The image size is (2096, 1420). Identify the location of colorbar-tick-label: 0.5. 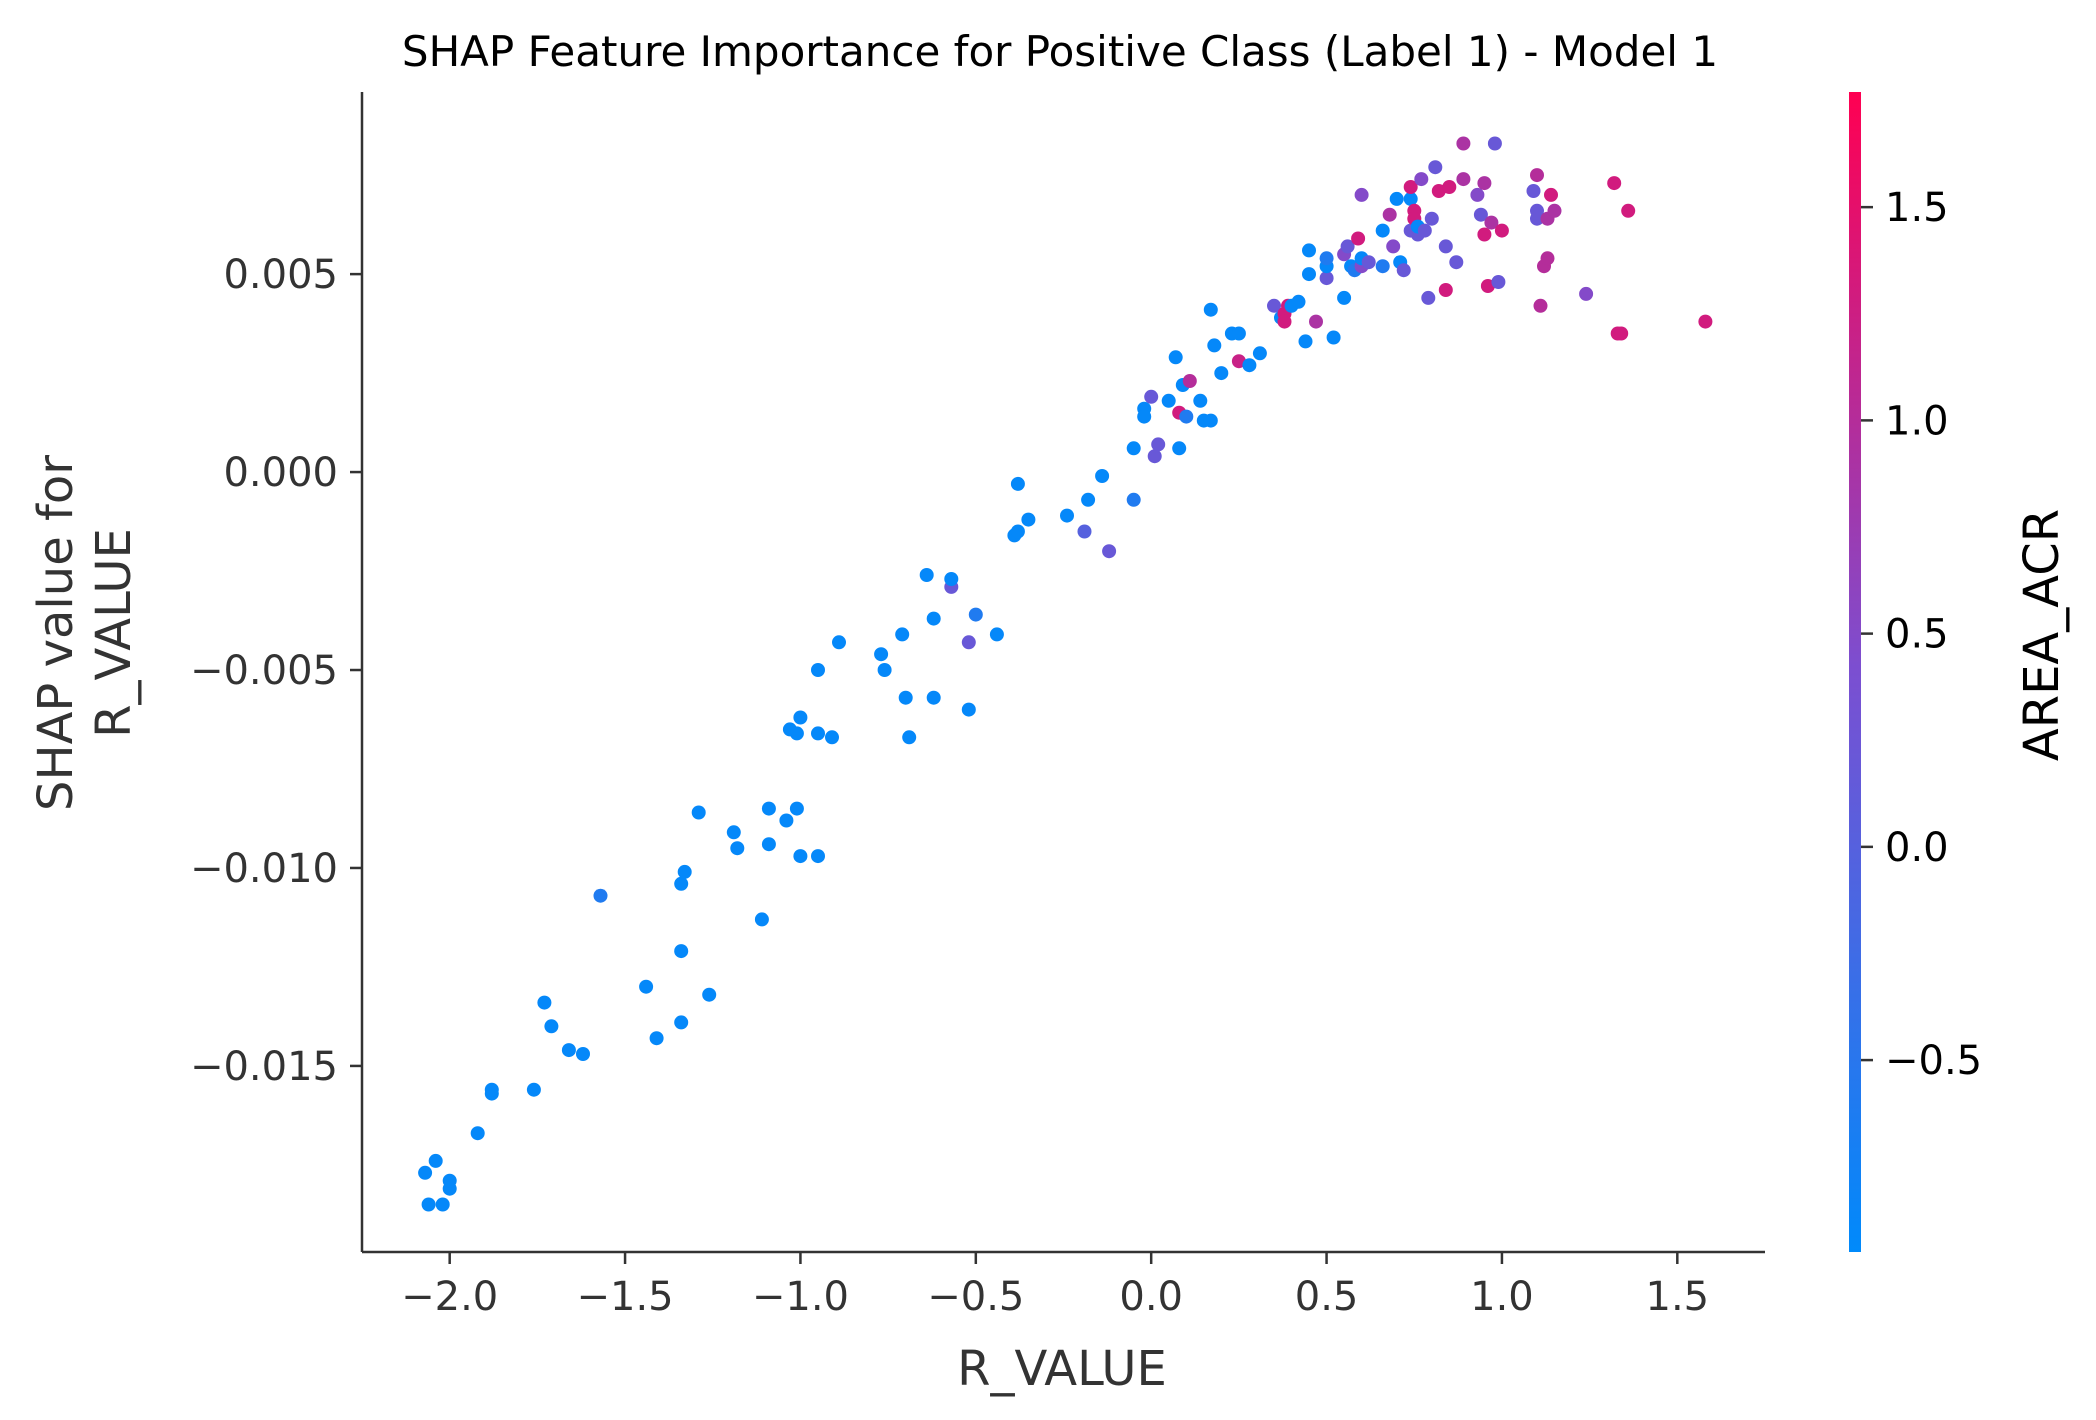
(1917, 635).